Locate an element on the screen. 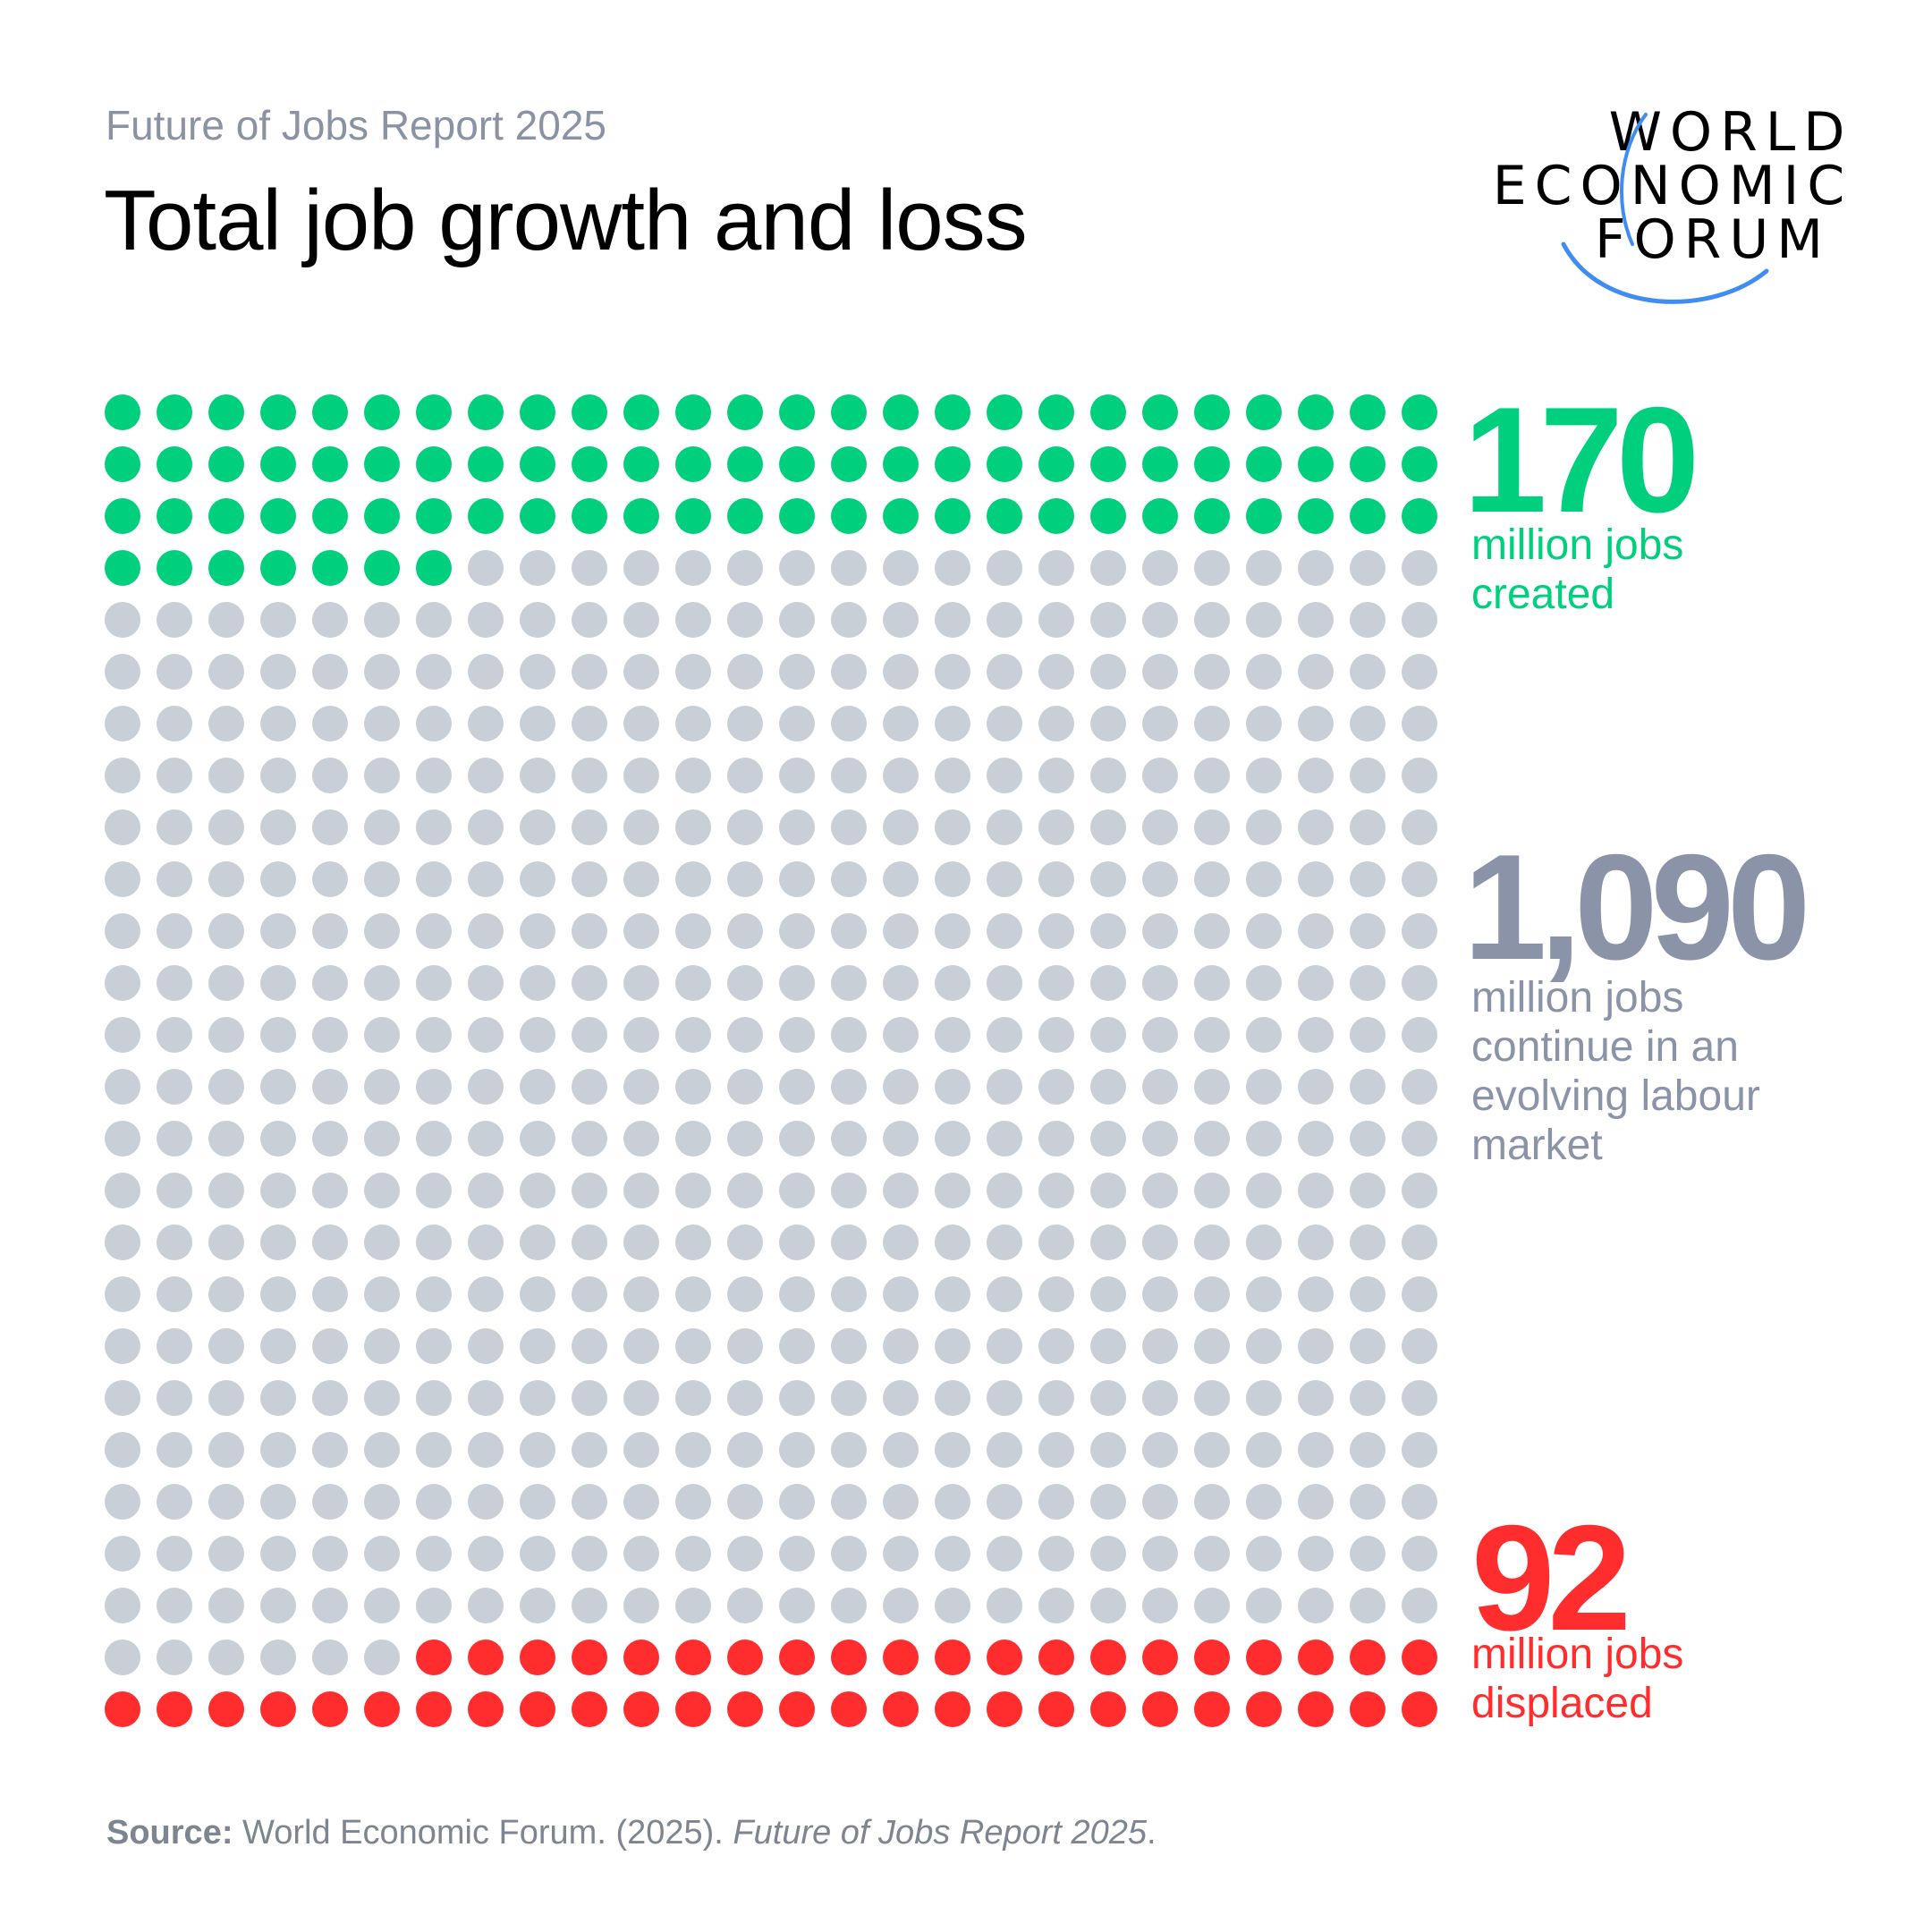 The height and width of the screenshot is (1932, 1932). stat-continue-desc-line: continue in an is located at coordinates (1605, 1047).